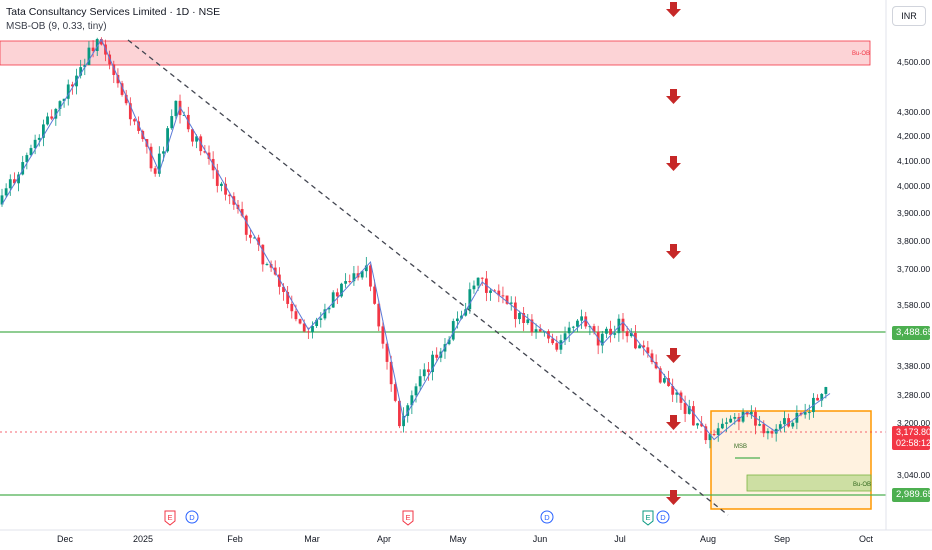 This screenshot has width=932, height=550. What do you see at coordinates (914, 443) in the screenshot?
I see `bar-countdown: 02:58:12` at bounding box center [914, 443].